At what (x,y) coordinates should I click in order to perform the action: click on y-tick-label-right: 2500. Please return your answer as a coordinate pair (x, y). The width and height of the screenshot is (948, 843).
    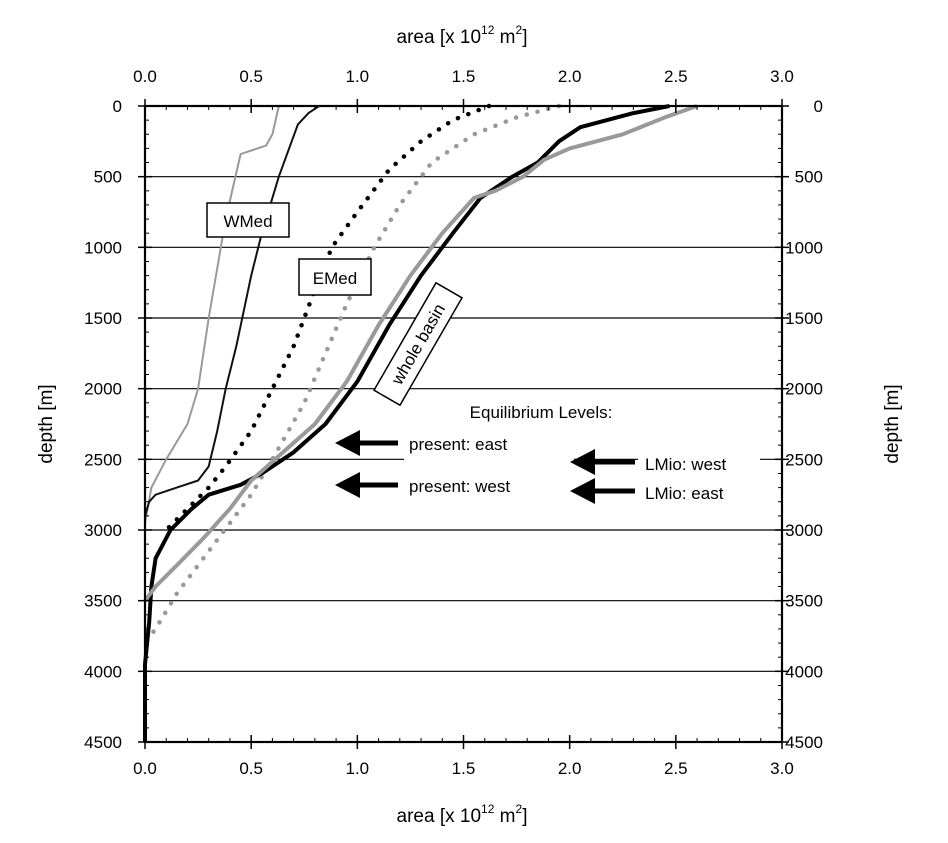
    Looking at the image, I should click on (804, 459).